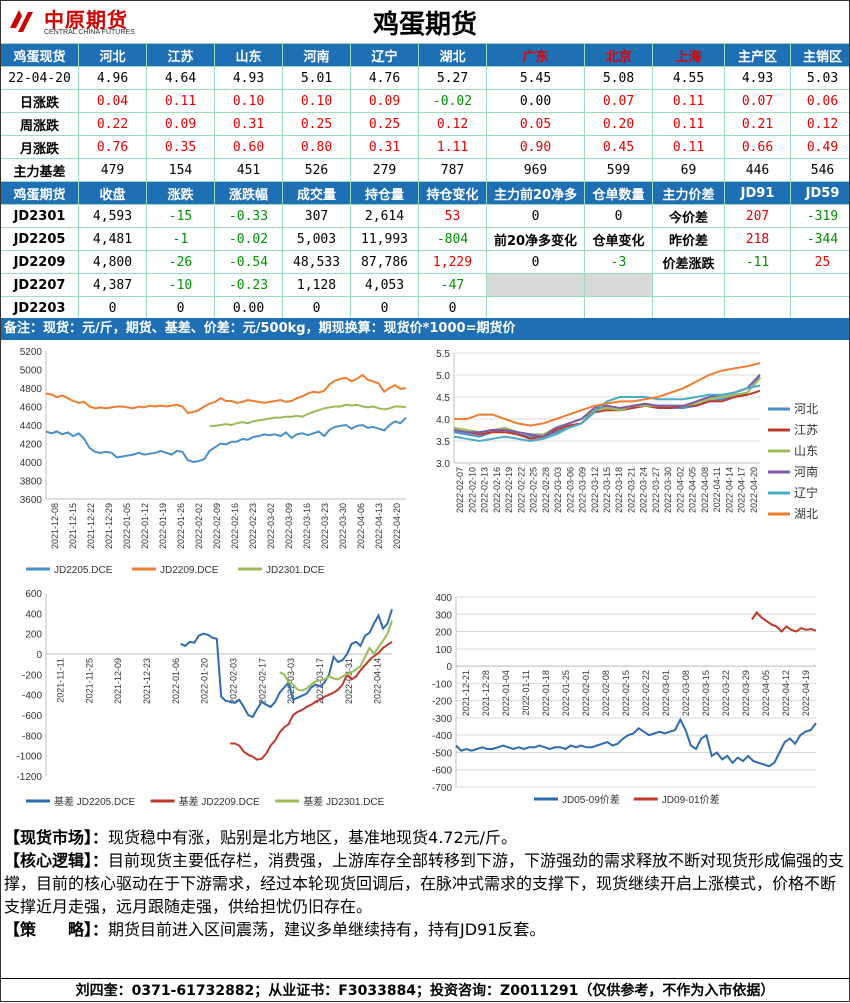  I want to click on y-tick-label: -400, so click(32, 696).